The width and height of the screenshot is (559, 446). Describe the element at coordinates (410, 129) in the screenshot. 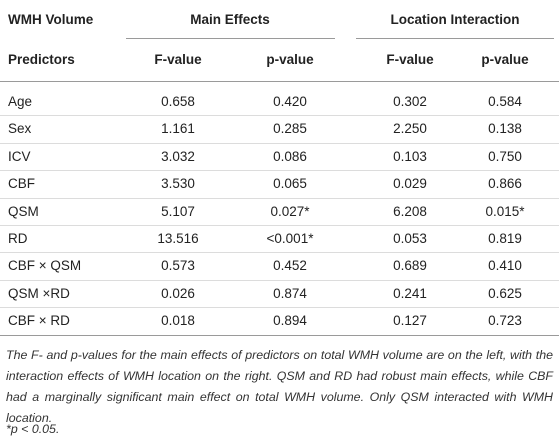

I see `cell-value: 2.250` at that location.